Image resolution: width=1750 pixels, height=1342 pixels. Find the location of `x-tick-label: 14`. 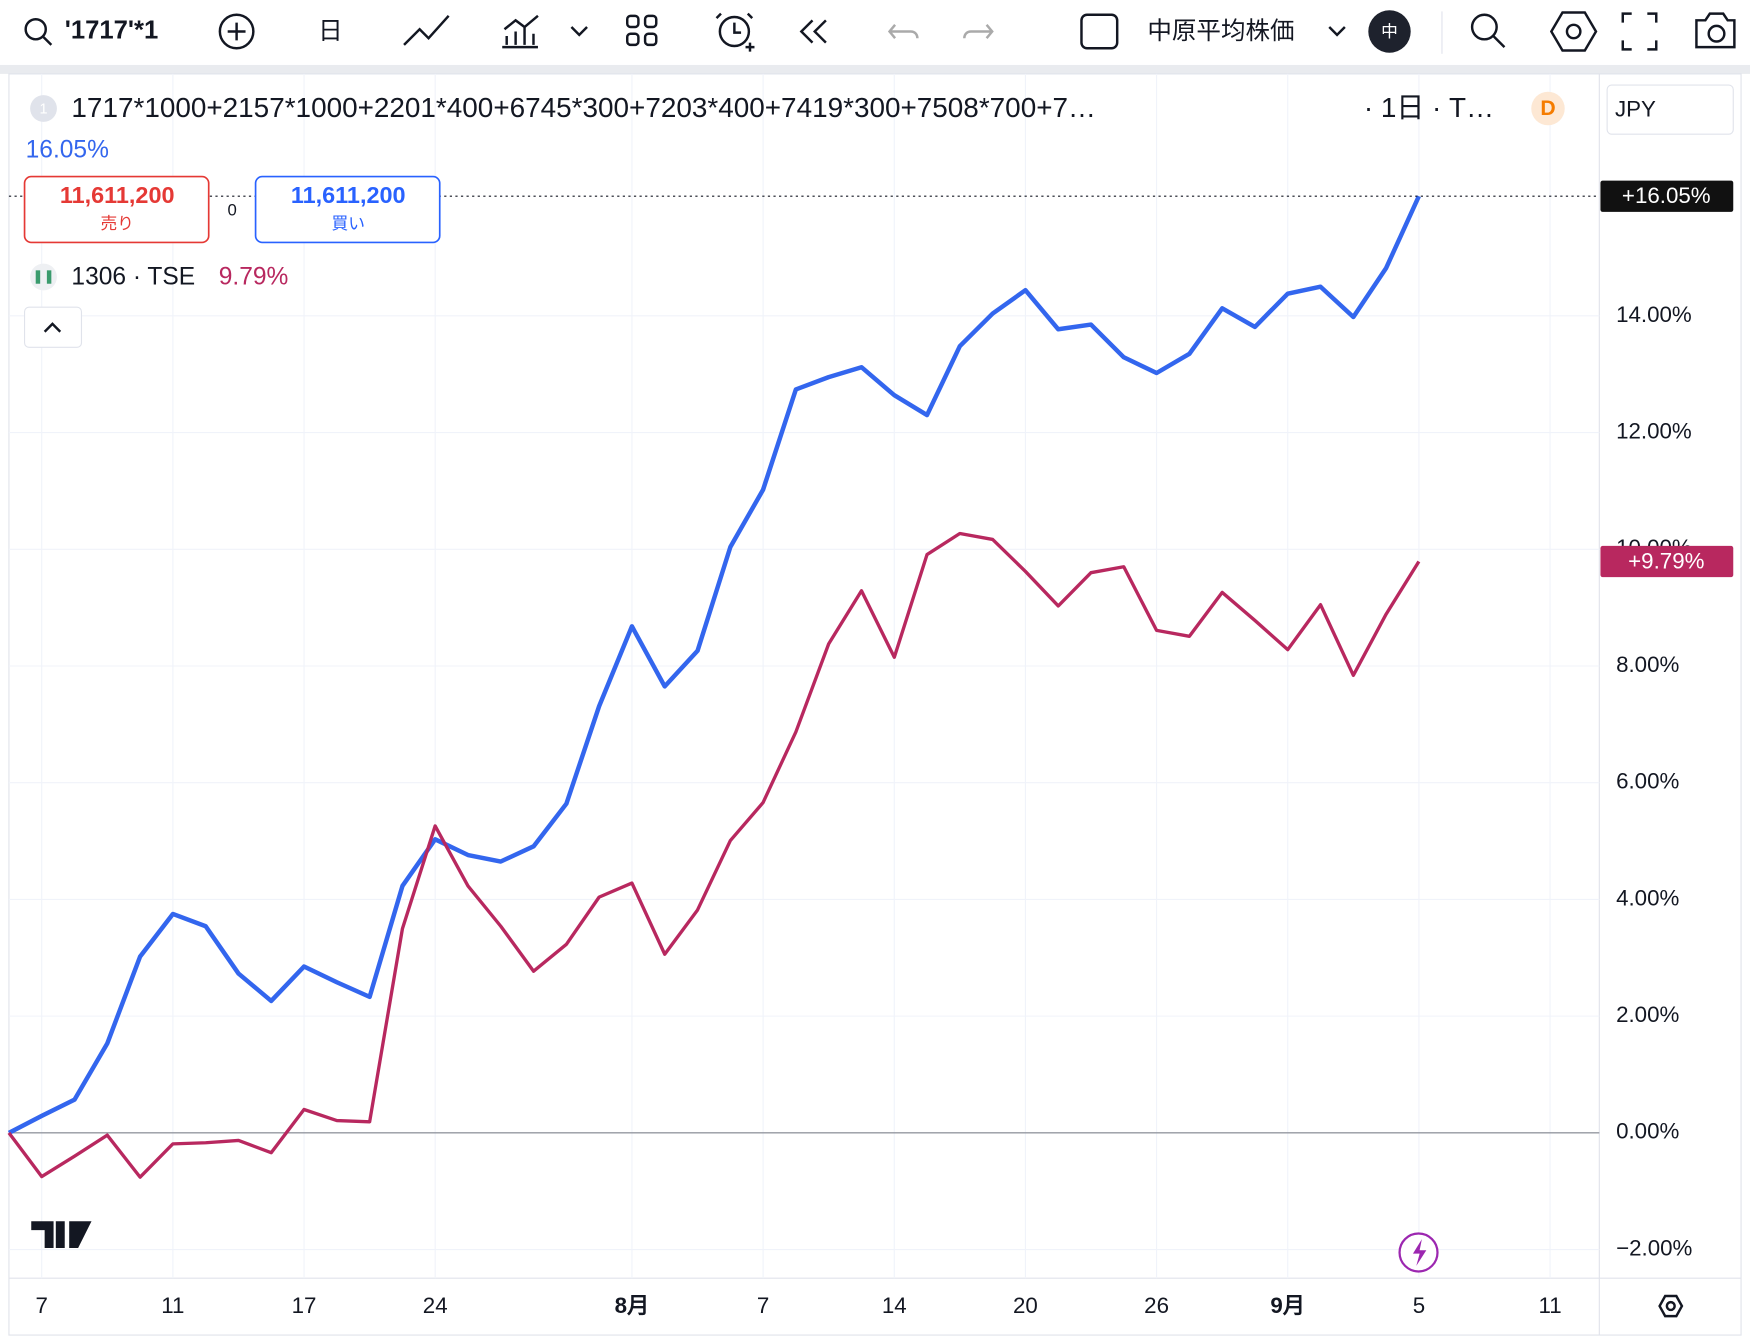

x-tick-label: 14 is located at coordinates (894, 1305).